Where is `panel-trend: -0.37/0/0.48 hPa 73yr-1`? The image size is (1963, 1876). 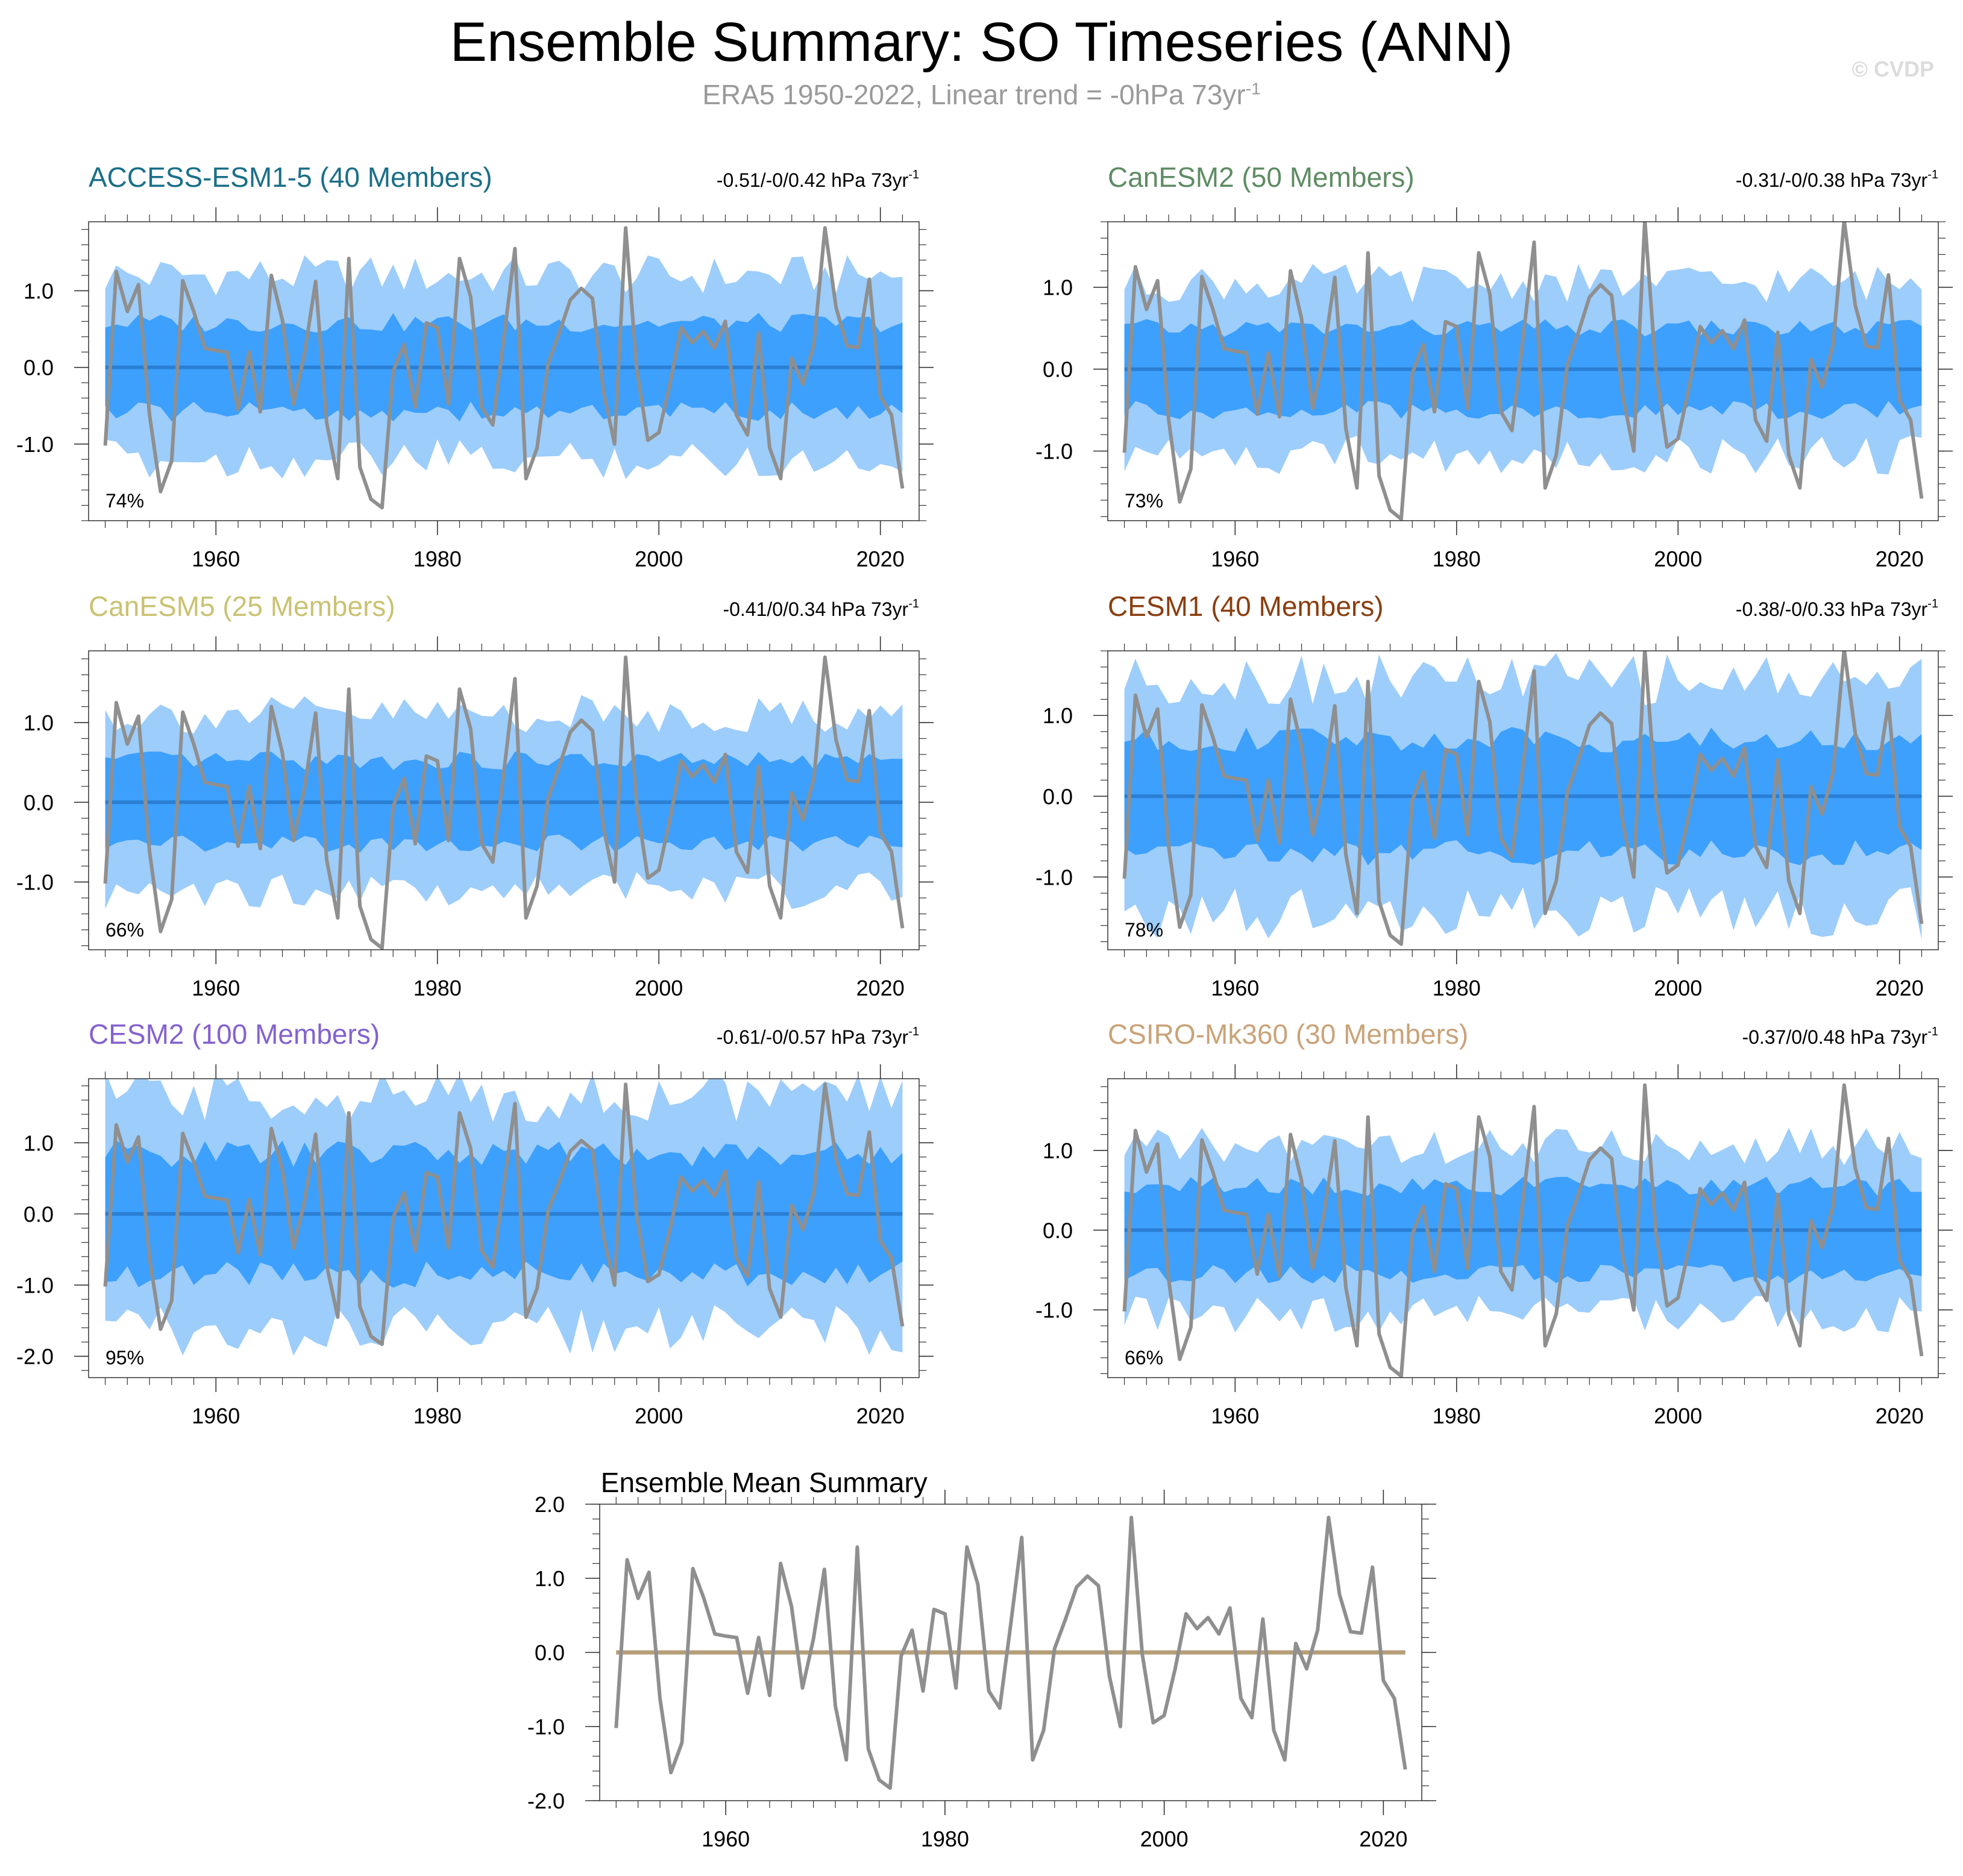
panel-trend: -0.37/0/0.48 hPa 73yr-1 is located at coordinates (1840, 1036).